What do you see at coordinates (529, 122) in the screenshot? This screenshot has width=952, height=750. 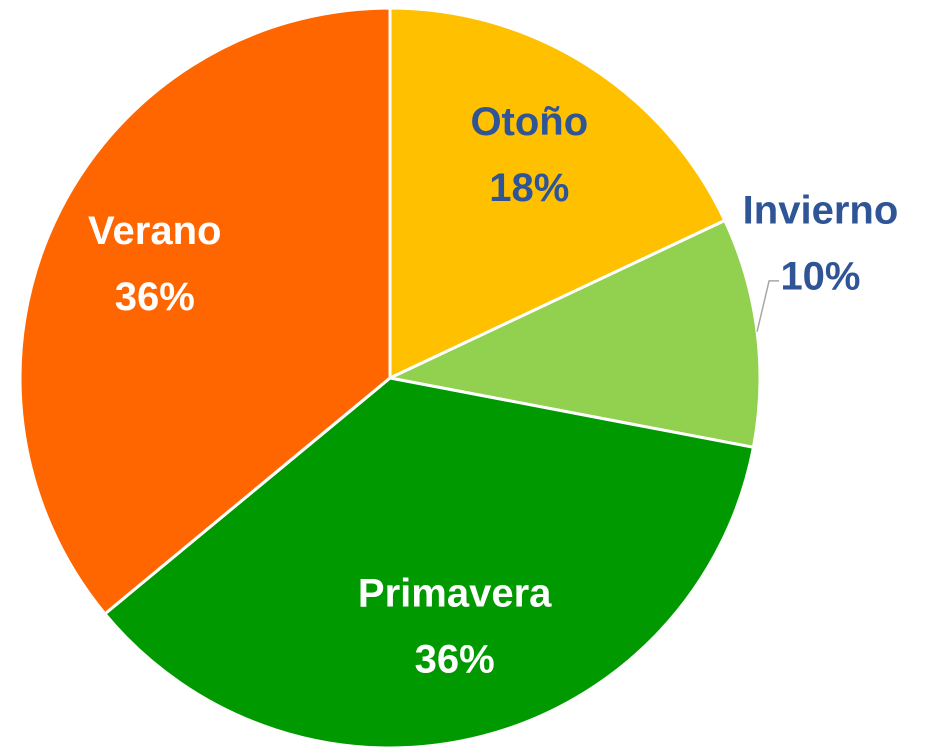 I see `slice-label: Otoño` at bounding box center [529, 122].